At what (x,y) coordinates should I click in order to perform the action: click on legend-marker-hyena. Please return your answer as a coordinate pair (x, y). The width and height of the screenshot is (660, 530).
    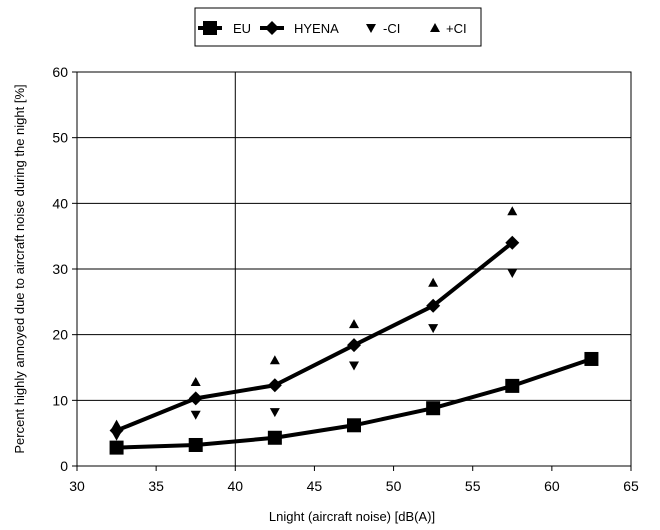
    Looking at the image, I should click on (272, 28).